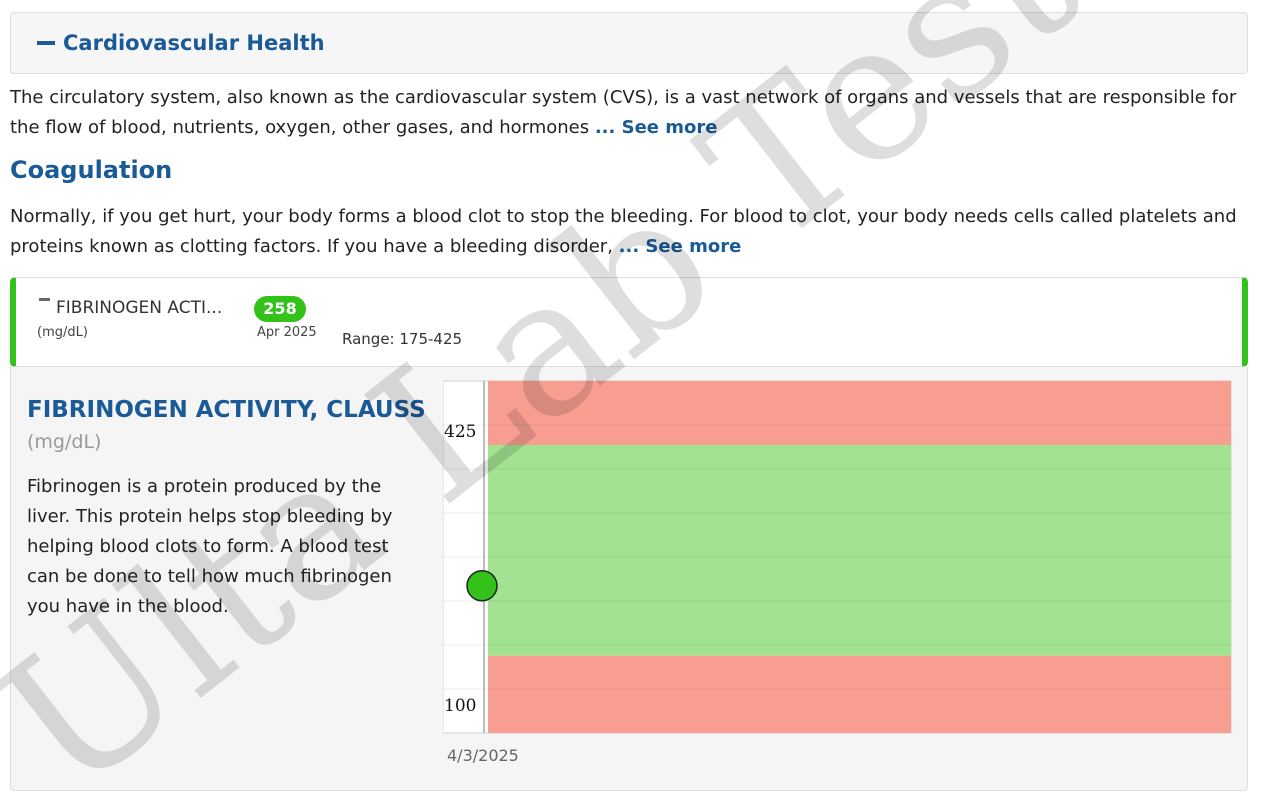  What do you see at coordinates (62, 332) in the screenshot?
I see `test-unit: (mg/dL)` at bounding box center [62, 332].